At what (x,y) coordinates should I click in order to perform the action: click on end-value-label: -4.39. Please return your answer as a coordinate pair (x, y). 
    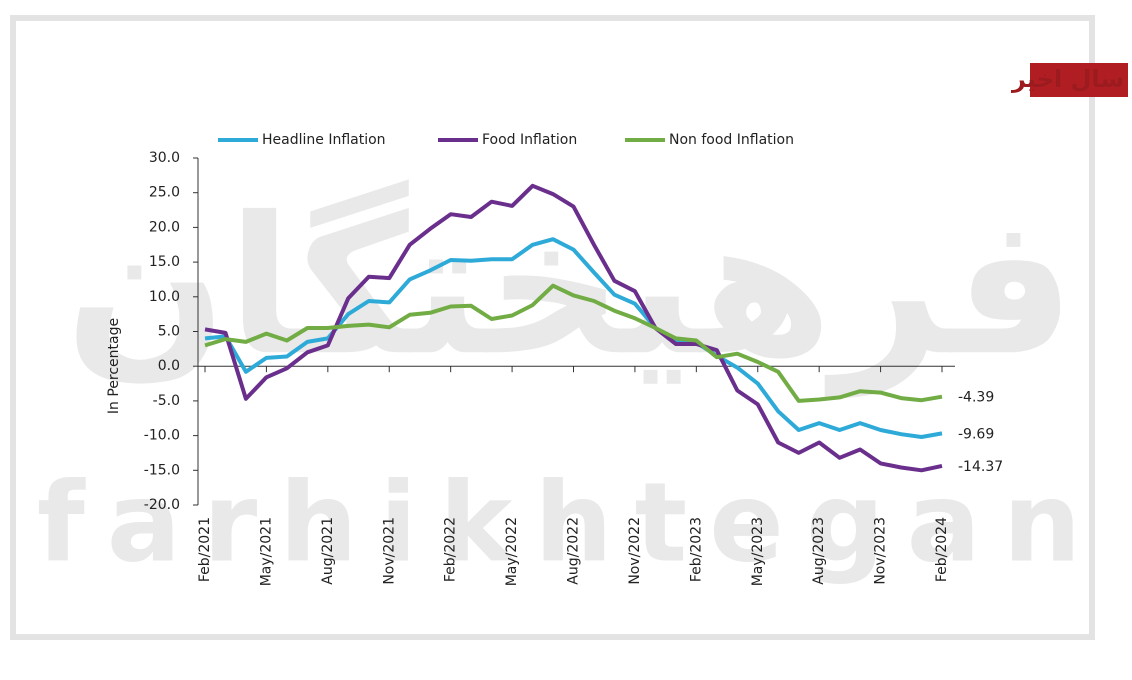
    Looking at the image, I should click on (976, 398).